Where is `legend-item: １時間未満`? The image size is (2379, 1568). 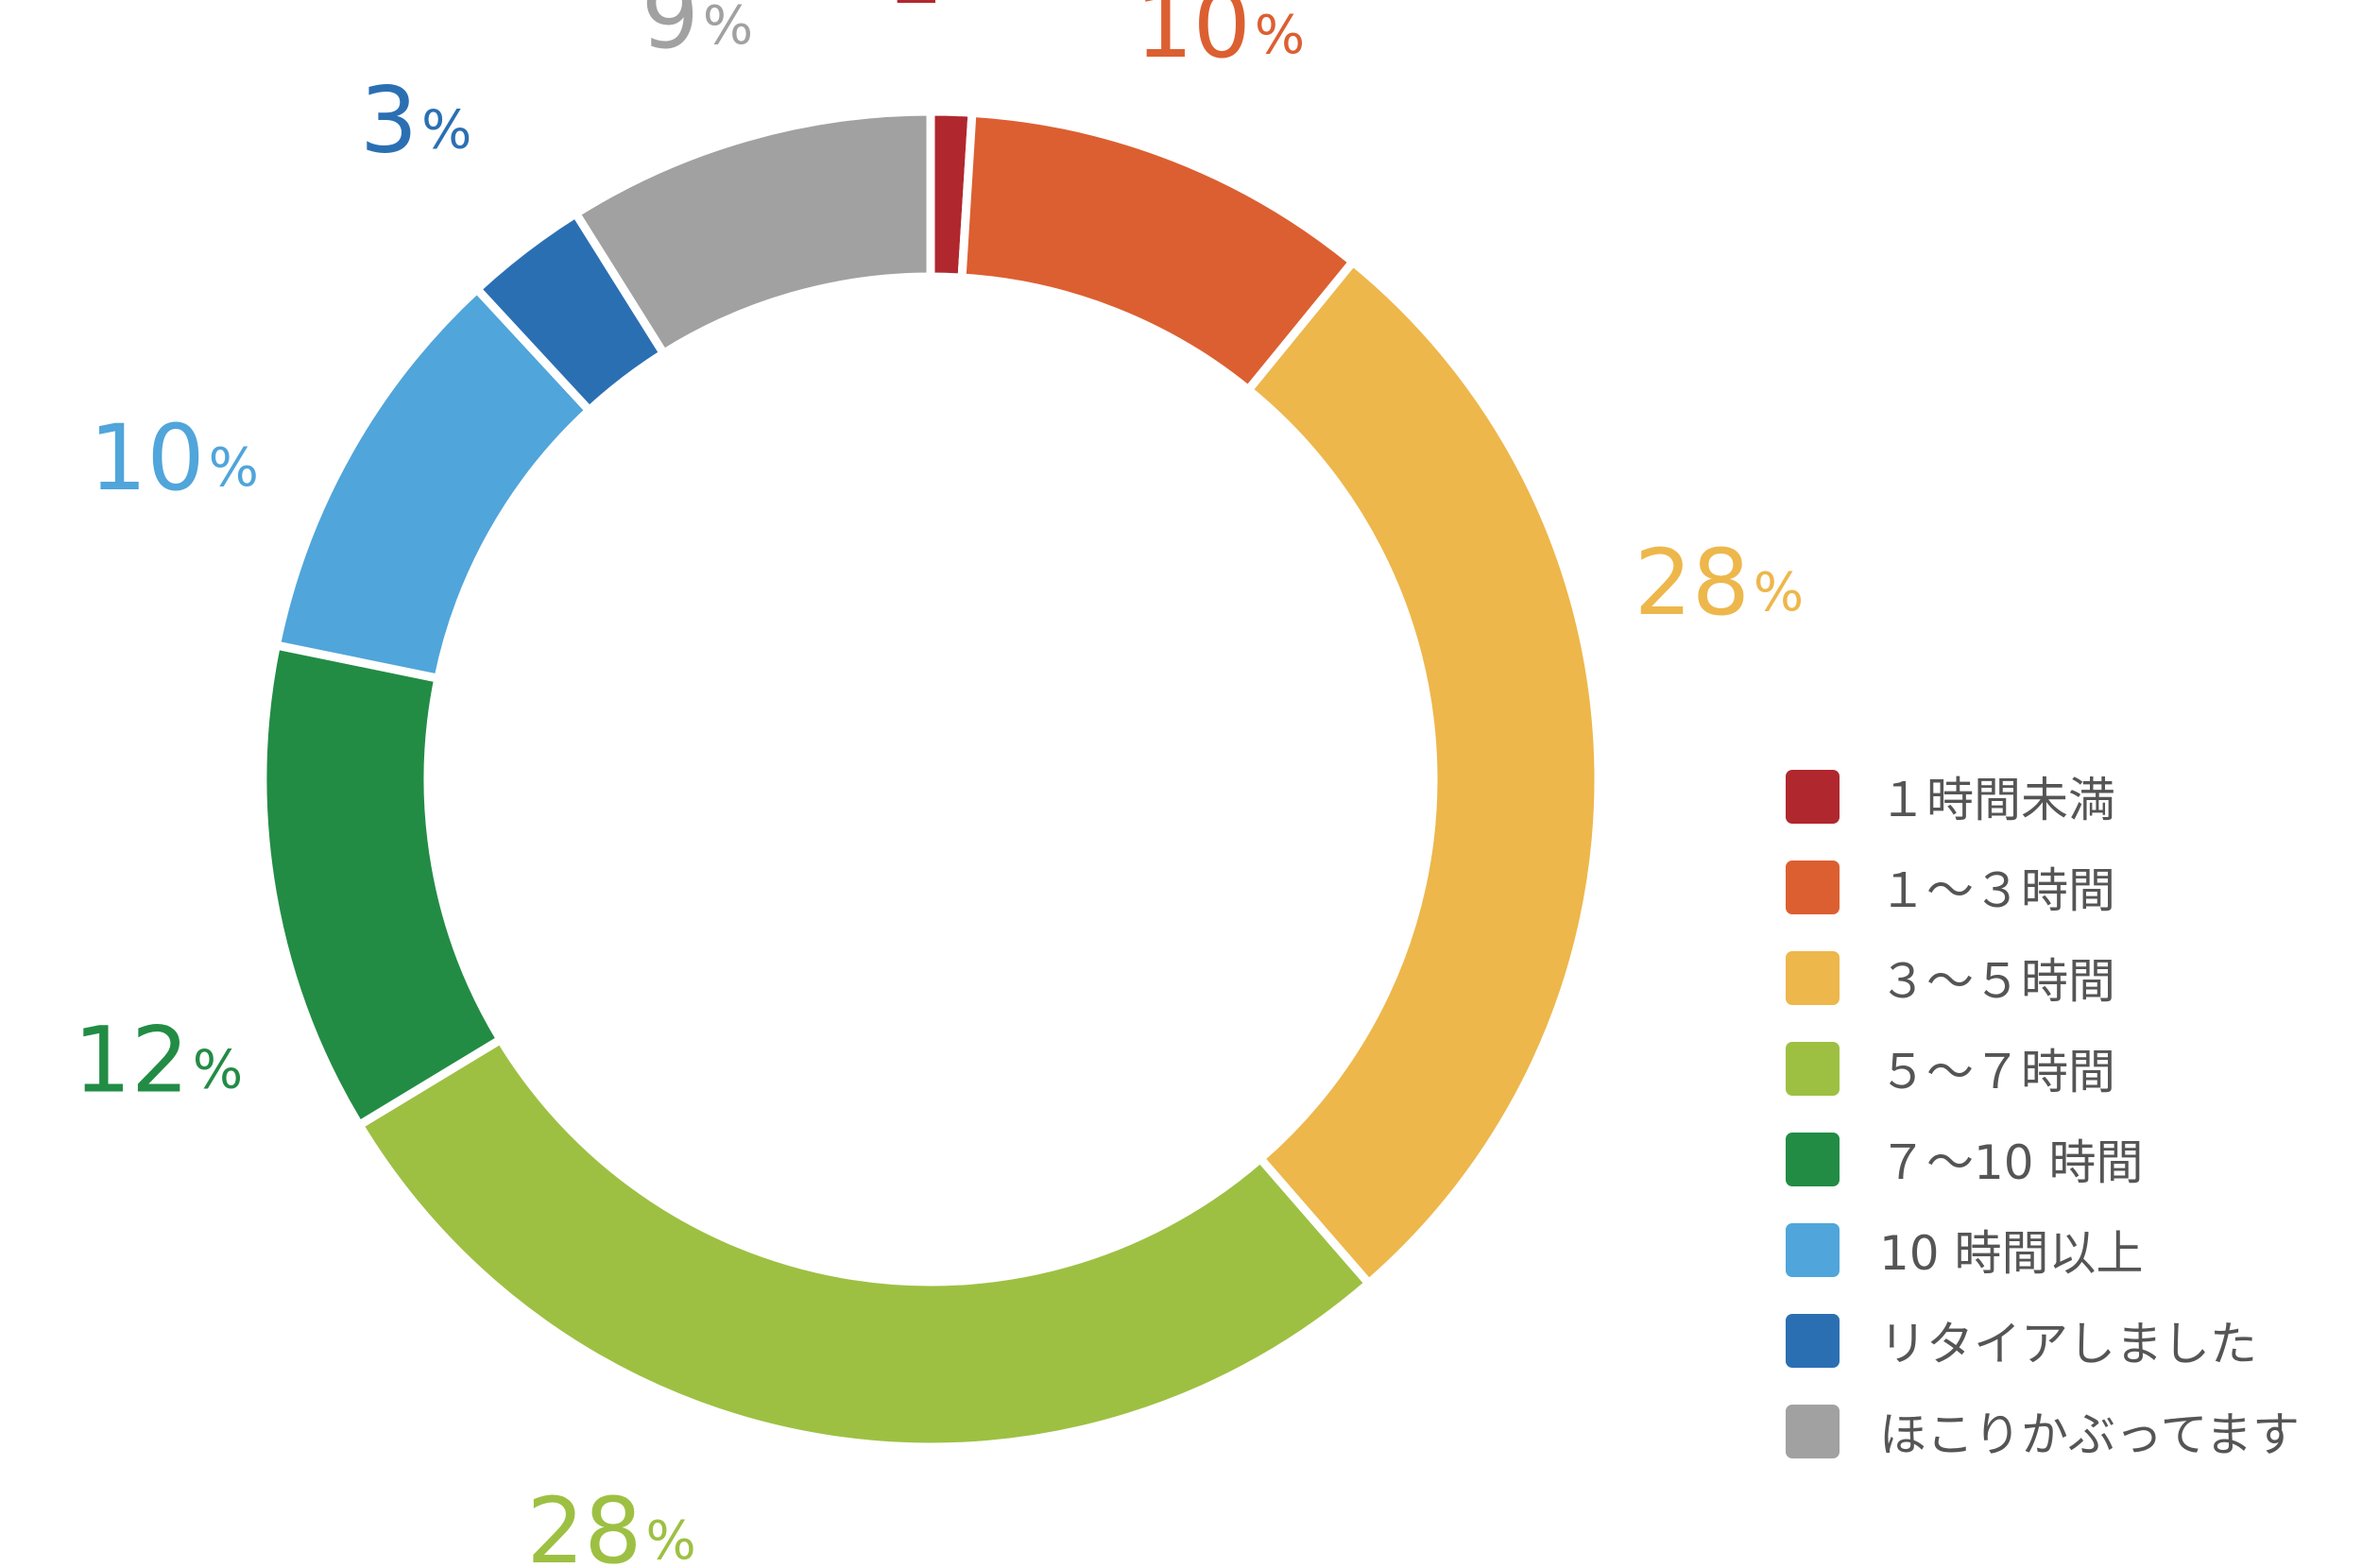 legend-item: １時間未満 is located at coordinates (2074, 796).